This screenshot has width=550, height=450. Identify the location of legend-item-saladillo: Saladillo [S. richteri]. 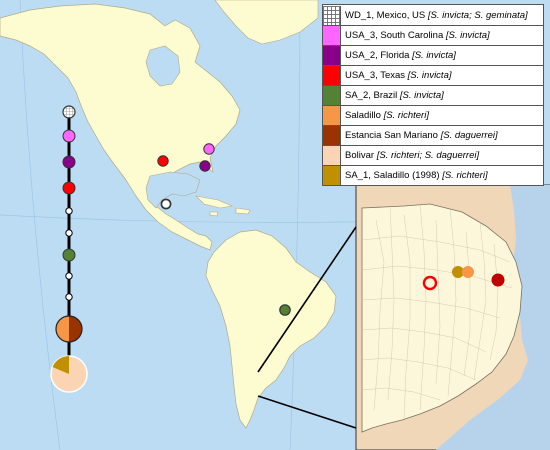
(433, 115).